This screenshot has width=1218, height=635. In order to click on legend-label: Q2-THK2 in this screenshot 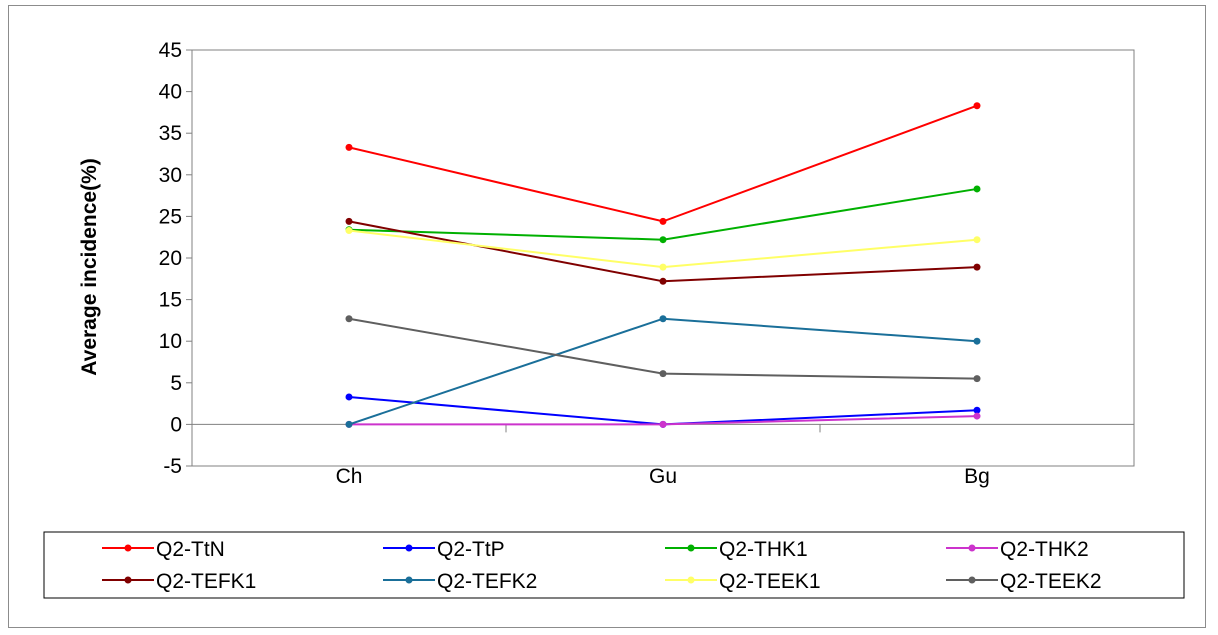, I will do `click(1044, 549)`.